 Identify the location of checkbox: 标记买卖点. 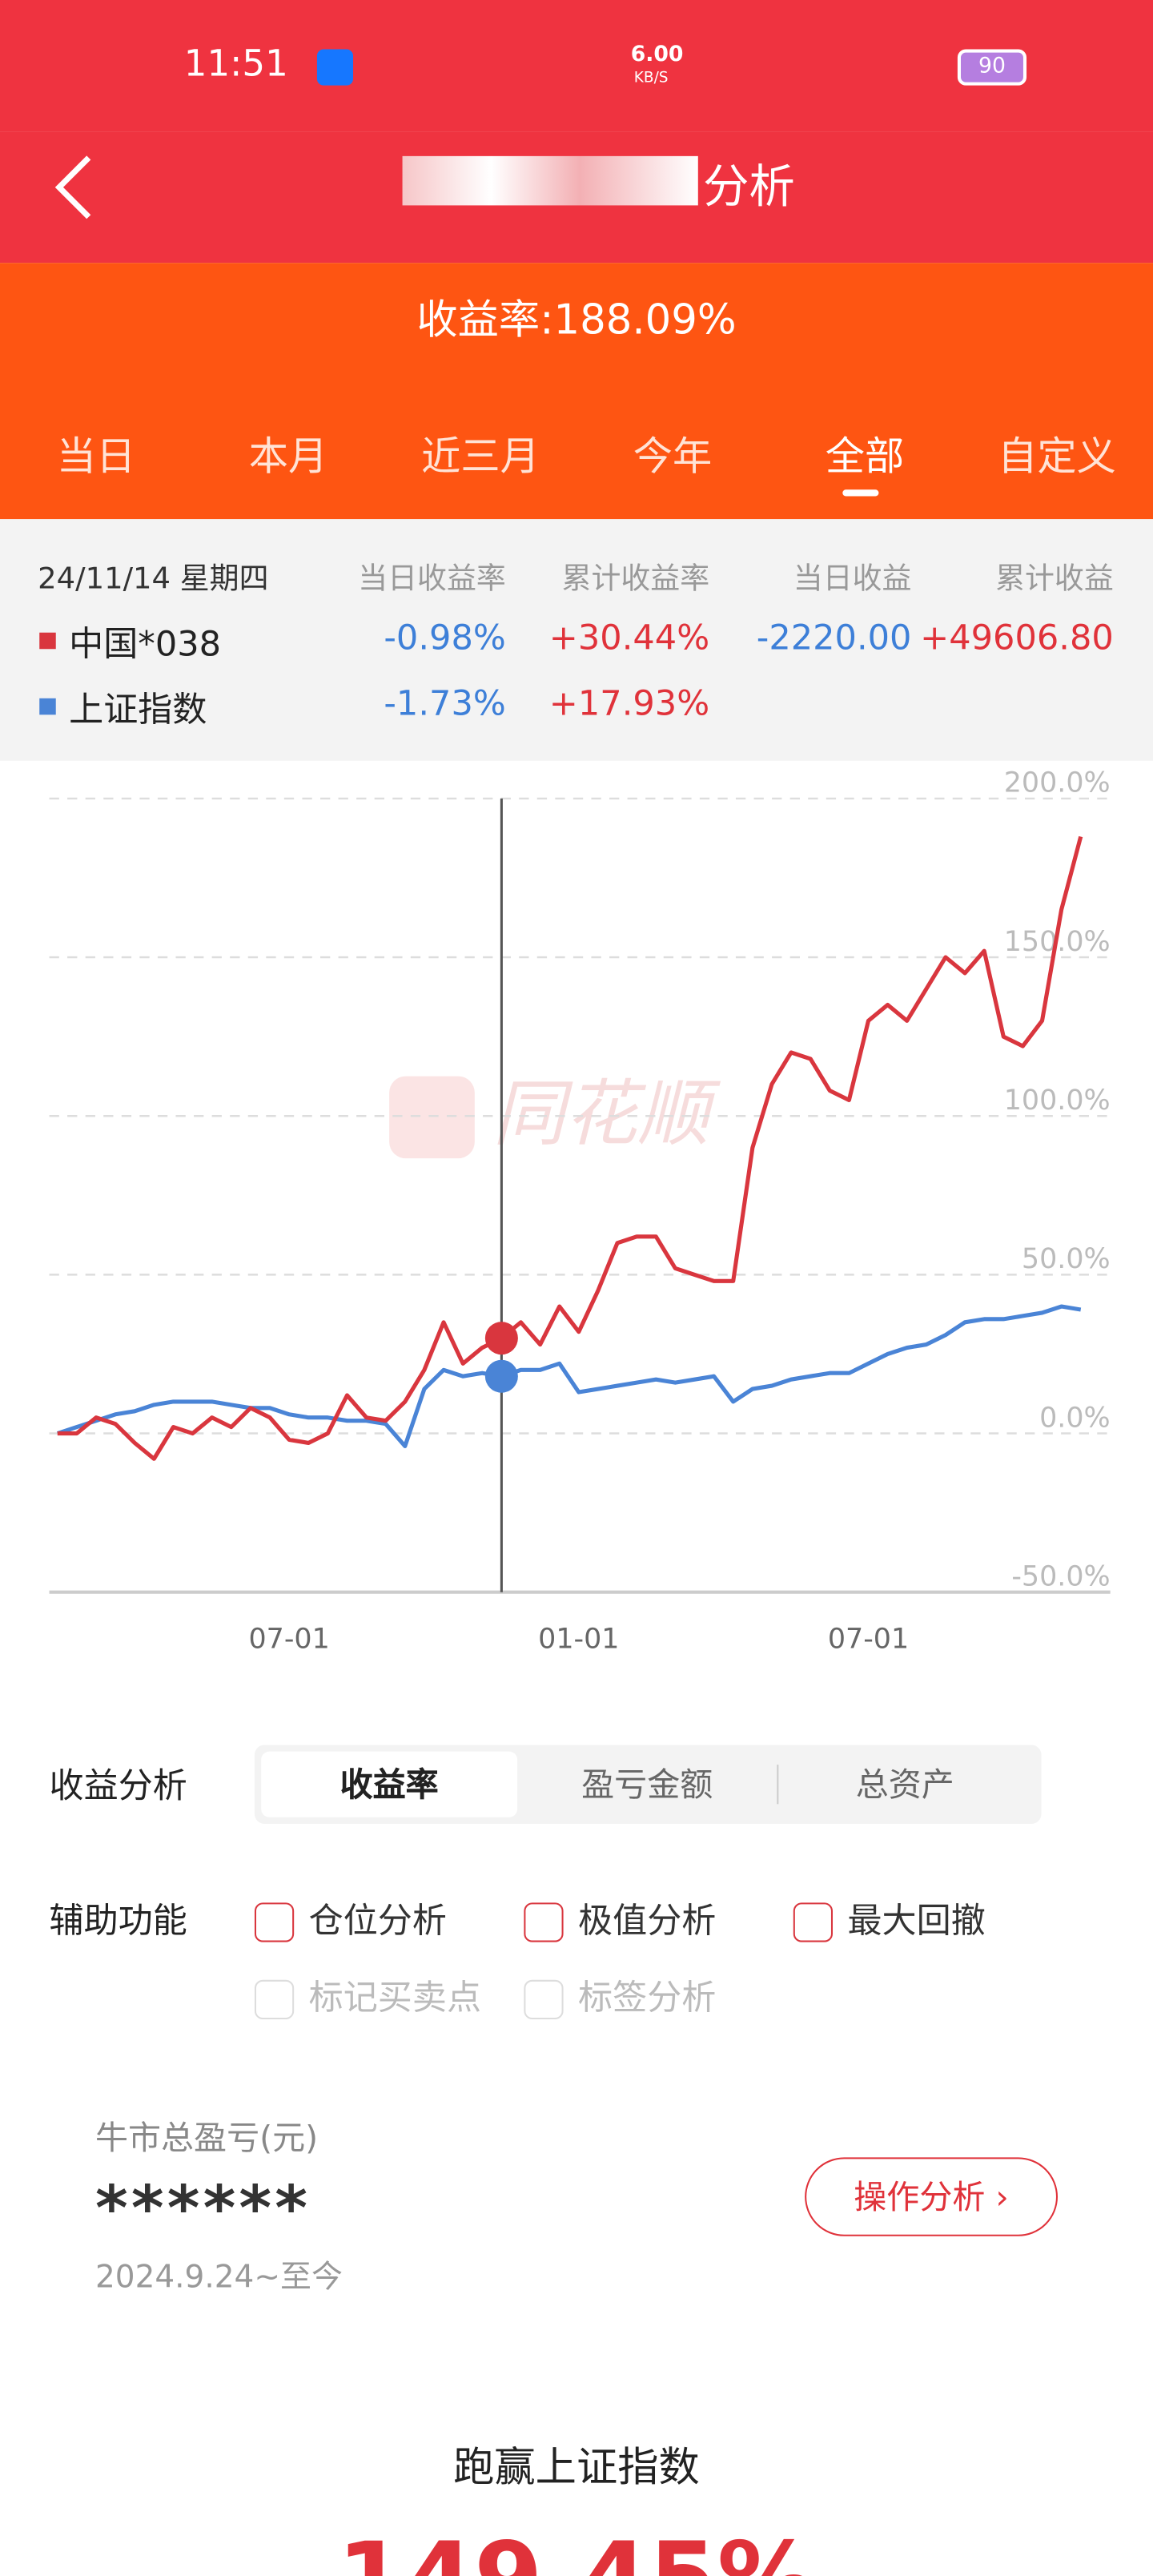
(368, 1997).